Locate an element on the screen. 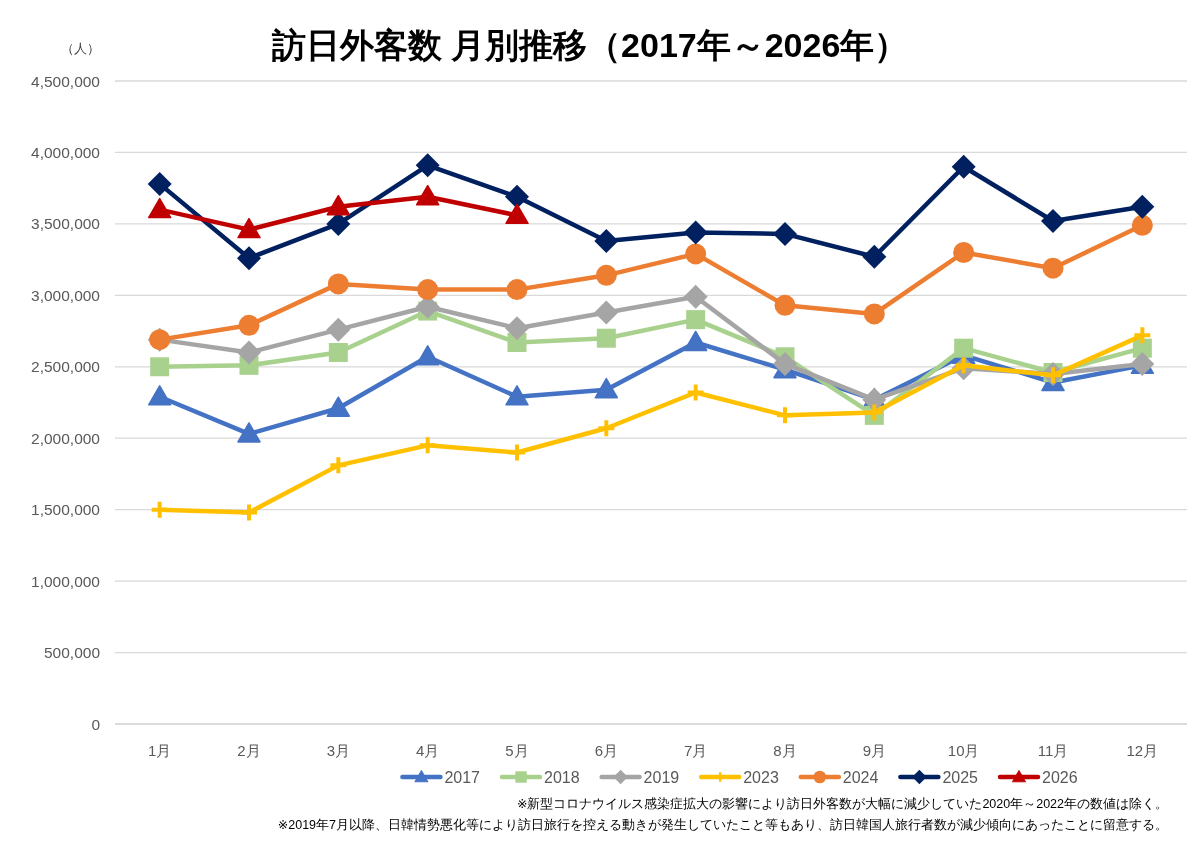  y-tick-label: 3,500,000 is located at coordinates (66, 224).